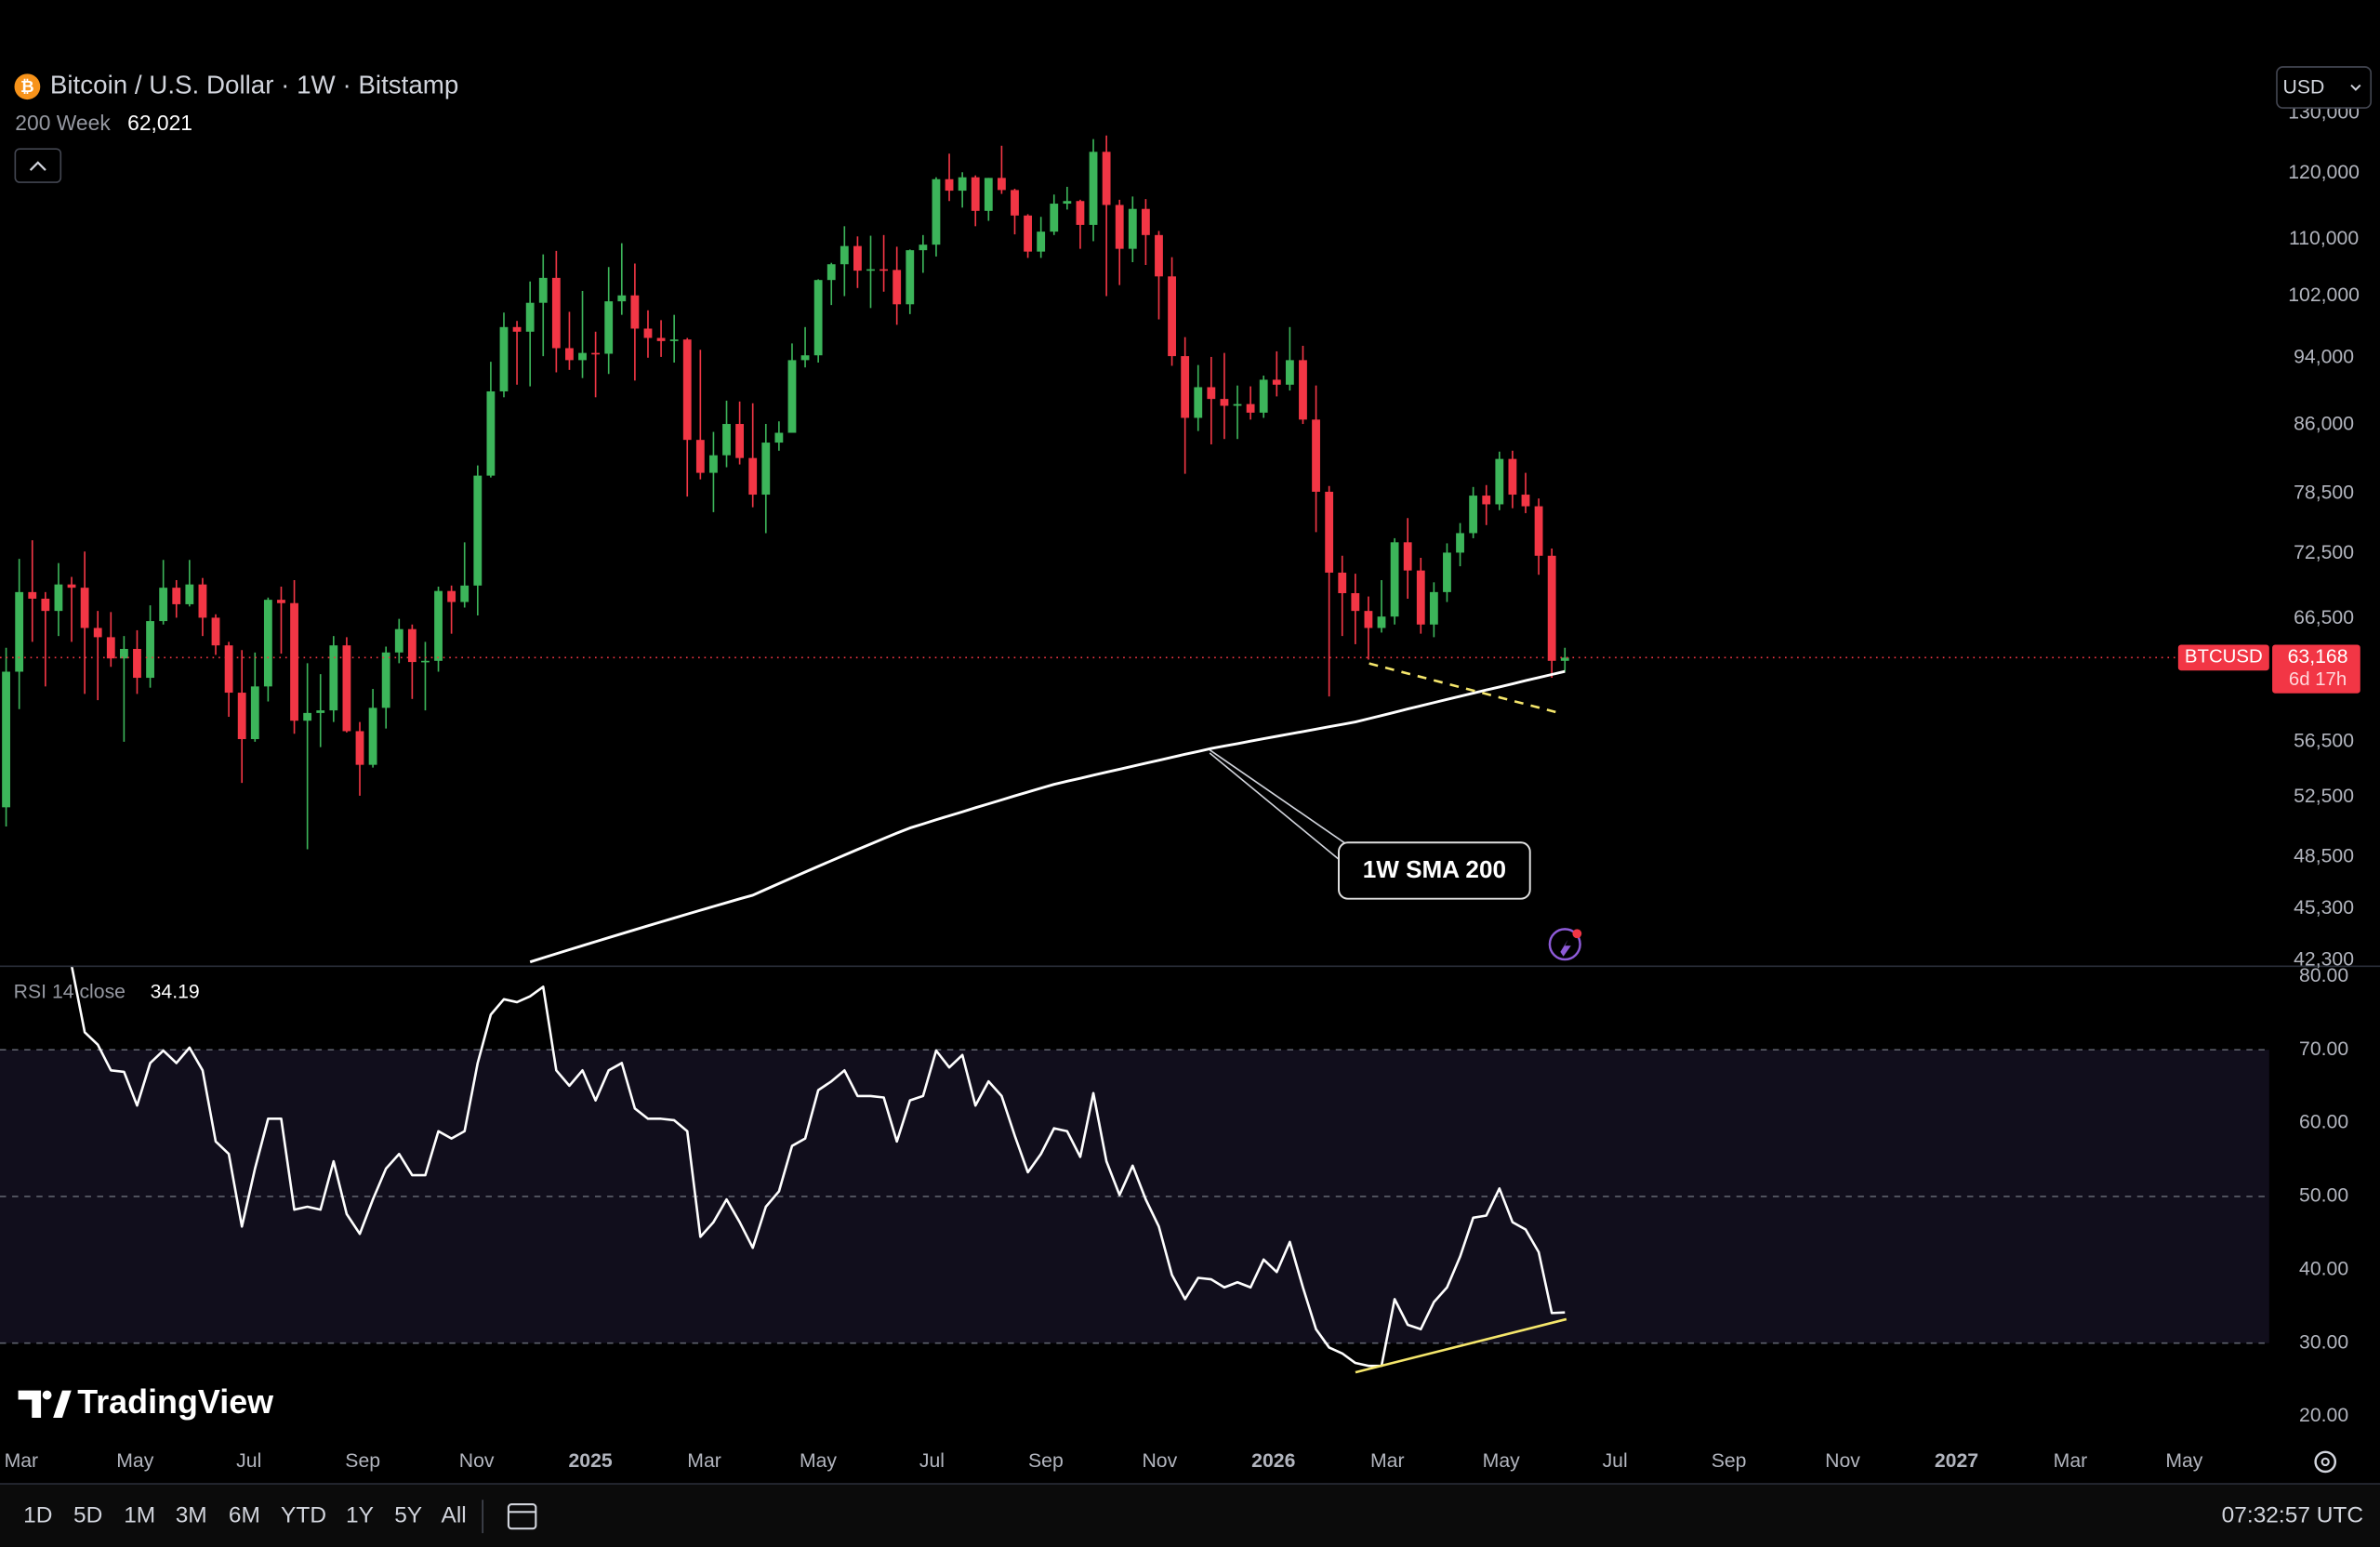 This screenshot has width=2380, height=1547. Describe the element at coordinates (175, 1401) in the screenshot. I see `brand-name: TradingView` at that location.